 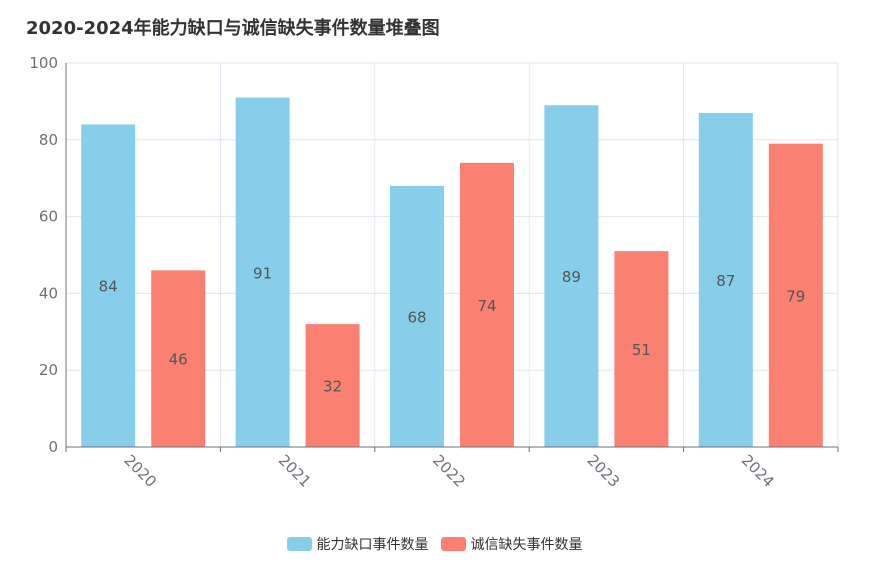 What do you see at coordinates (48, 217) in the screenshot?
I see `y-tick-label: 60` at bounding box center [48, 217].